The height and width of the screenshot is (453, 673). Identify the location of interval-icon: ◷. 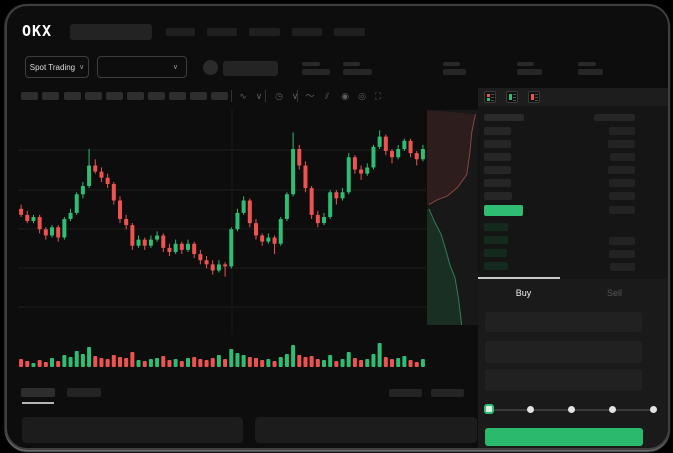
(279, 96).